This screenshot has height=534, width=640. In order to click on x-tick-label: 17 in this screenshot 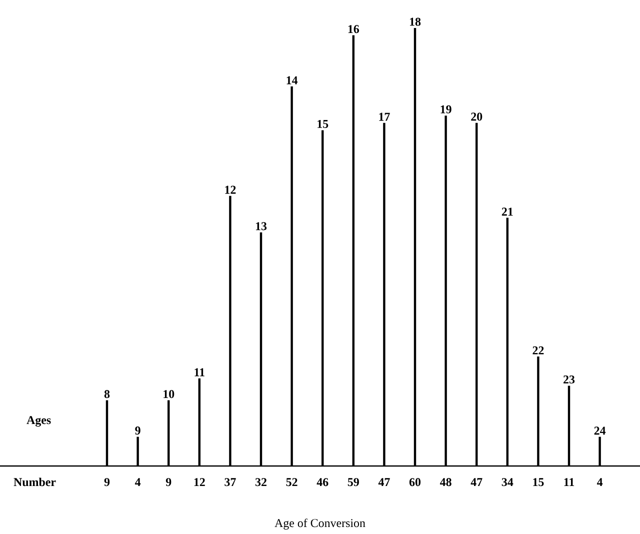, I will do `click(384, 116)`.